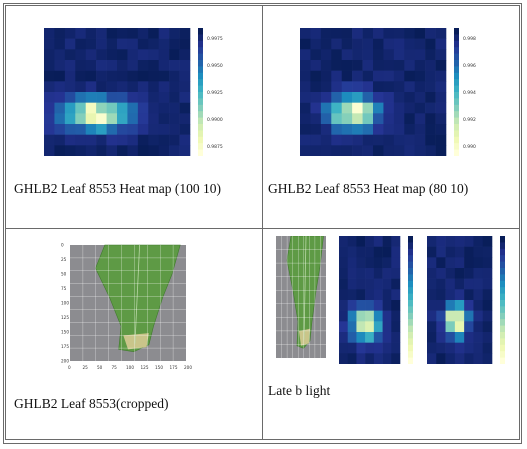  Describe the element at coordinates (215, 93) in the screenshot. I see `colorbar-tick-label: 0.9925` at that location.